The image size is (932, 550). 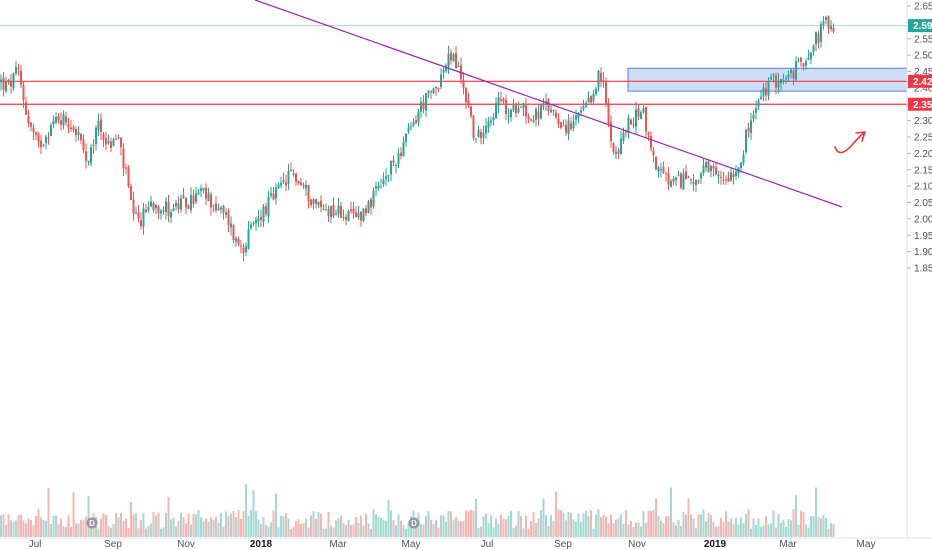 What do you see at coordinates (849, 143) in the screenshot?
I see `arrow-annotation` at bounding box center [849, 143].